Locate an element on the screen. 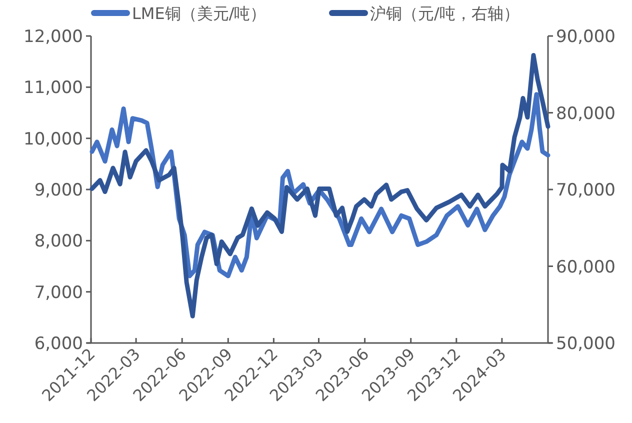 The image size is (632, 423). y-tick-label: 10,000 is located at coordinates (53, 139).